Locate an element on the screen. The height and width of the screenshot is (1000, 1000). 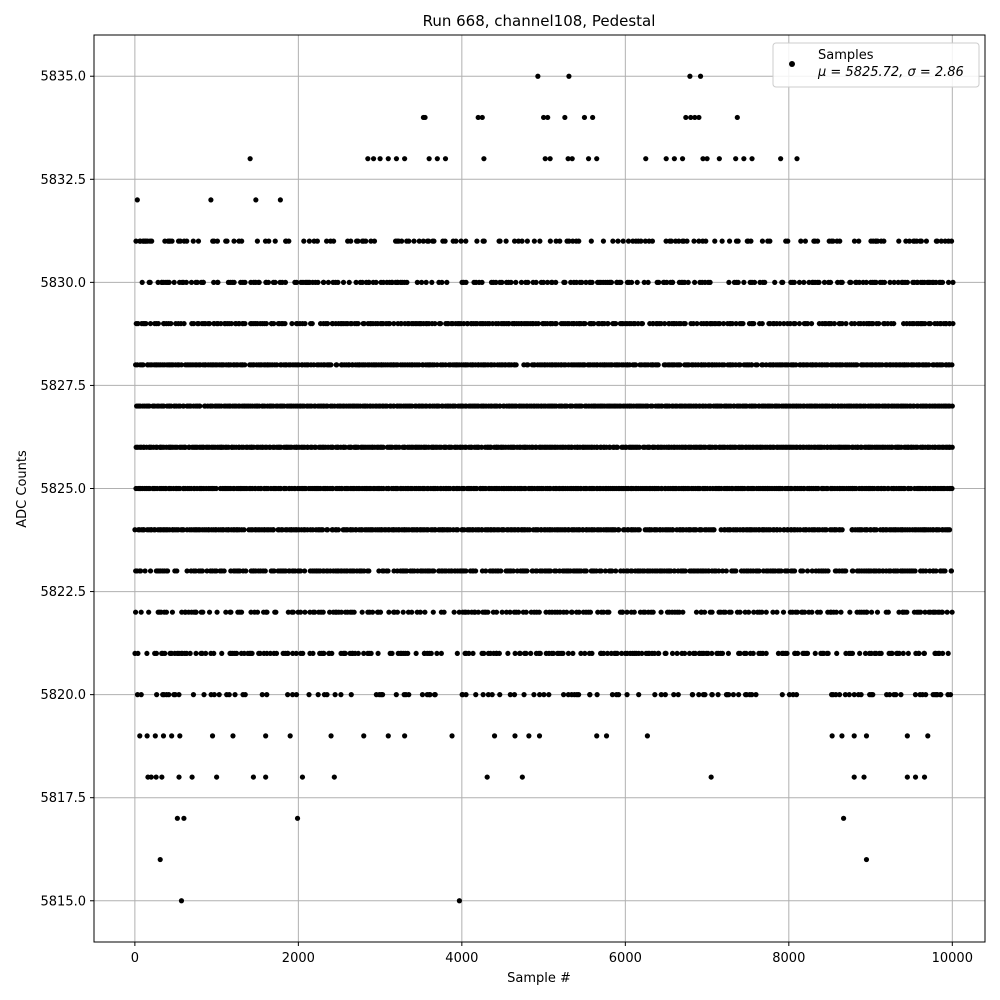
x-tick-label: 8000 is located at coordinates (788, 958).